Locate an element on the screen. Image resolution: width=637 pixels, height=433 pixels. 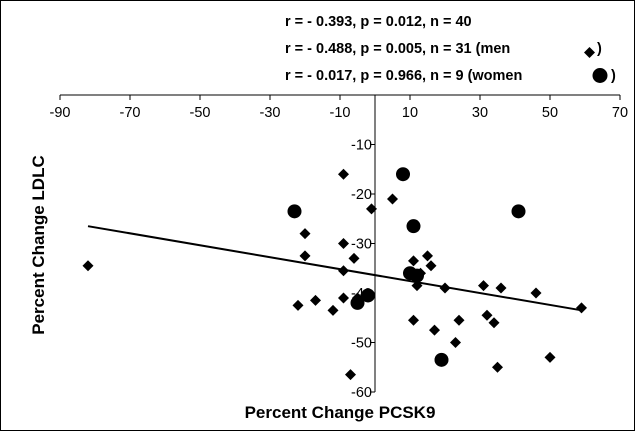
stat-line-men-close: ) is located at coordinates (599, 49).